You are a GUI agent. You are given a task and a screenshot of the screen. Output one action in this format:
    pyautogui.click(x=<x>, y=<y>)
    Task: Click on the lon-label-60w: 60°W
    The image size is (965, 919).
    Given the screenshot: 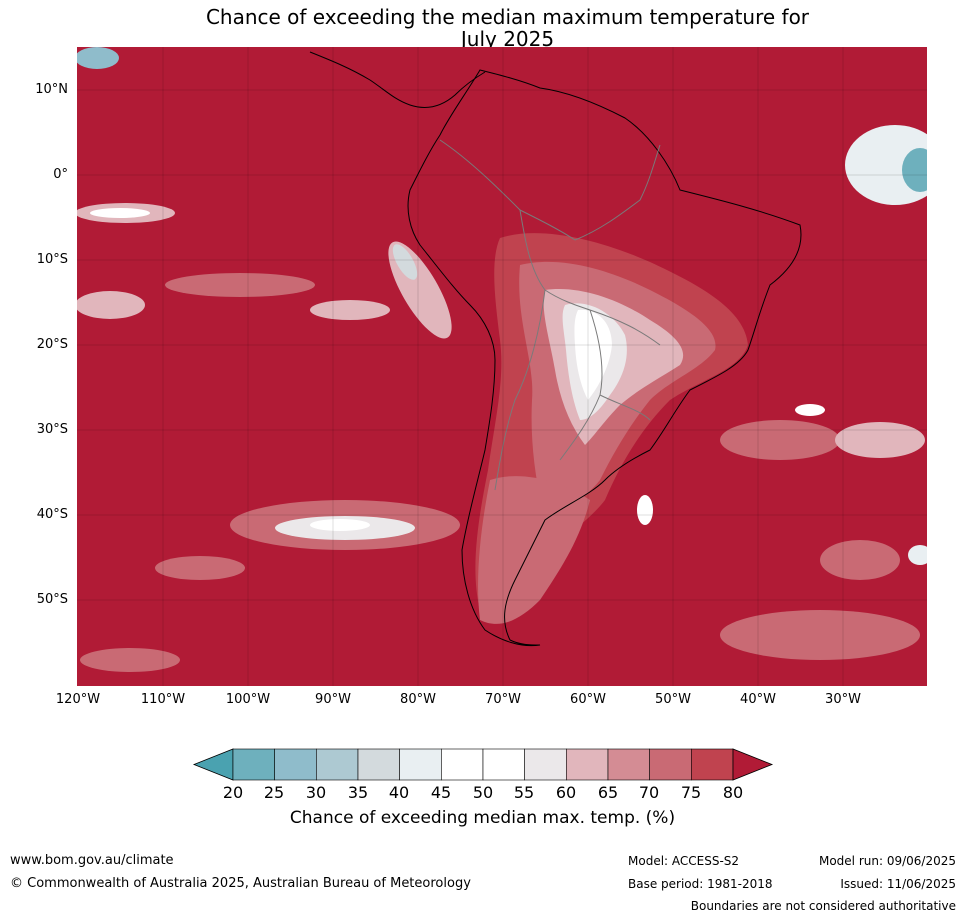 What is the action you would take?
    pyautogui.click(x=588, y=699)
    